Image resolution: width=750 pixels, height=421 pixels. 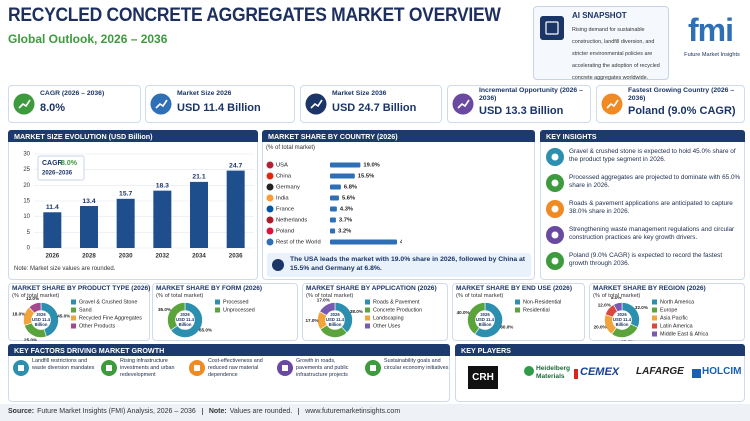 I want to click on category-label: India, so click(x=282, y=199).